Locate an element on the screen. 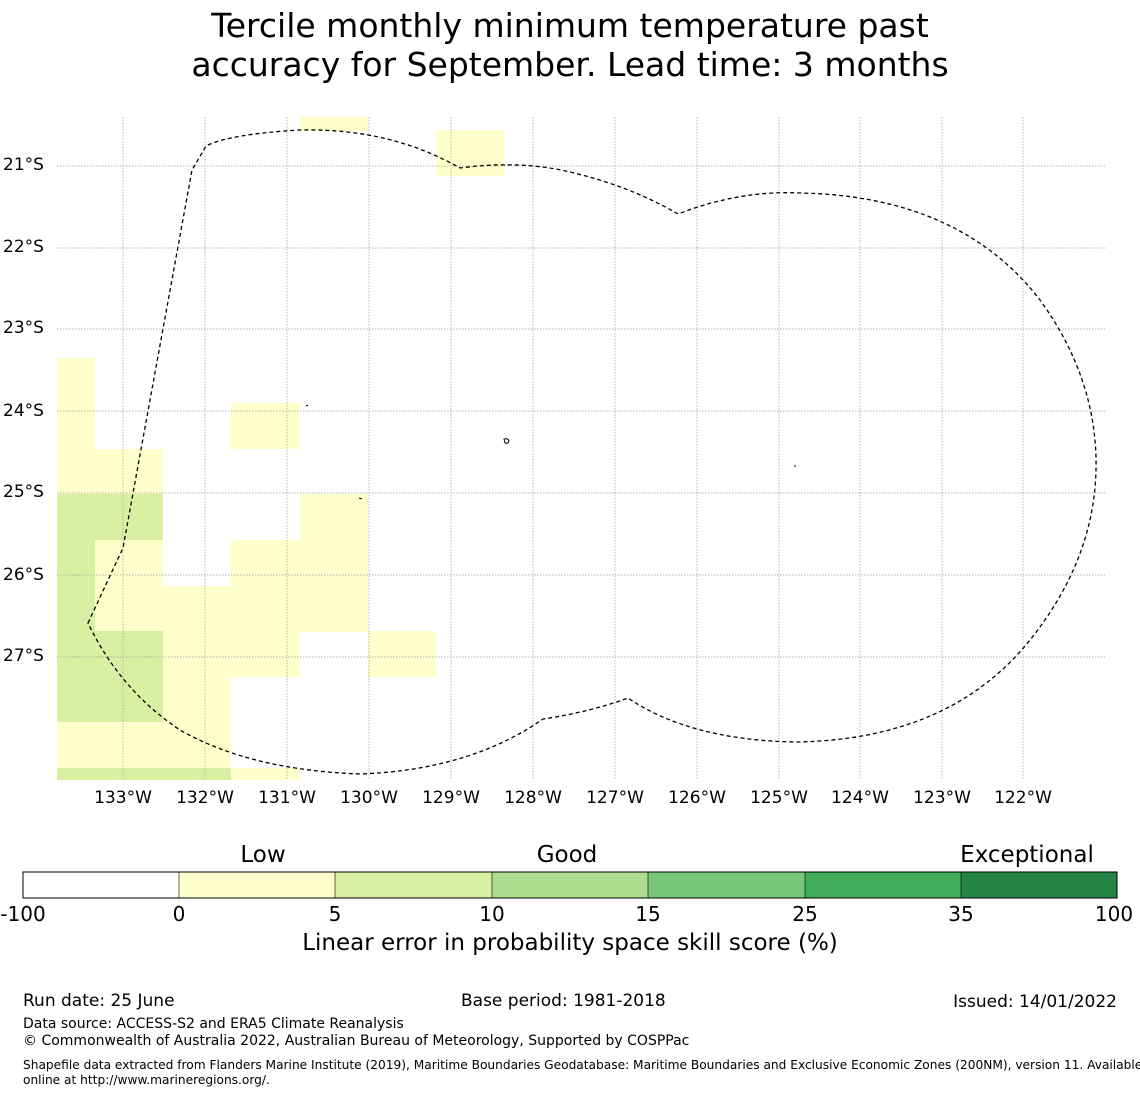 This screenshot has height=1095, width=1140. lon-label: 133°W is located at coordinates (123, 798).